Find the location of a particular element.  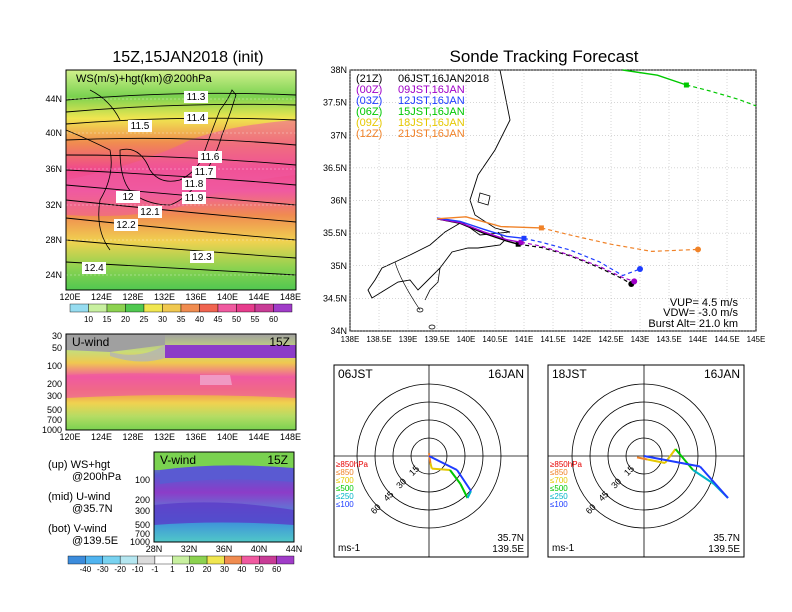

legend-line: (up) WS+hgt is located at coordinates (79, 465).